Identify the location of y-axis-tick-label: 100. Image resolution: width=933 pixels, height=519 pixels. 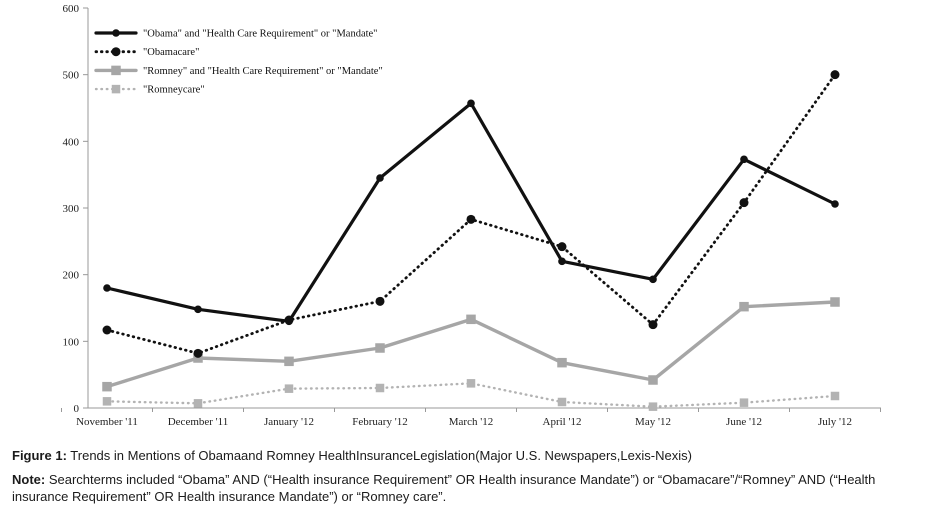
(71, 342).